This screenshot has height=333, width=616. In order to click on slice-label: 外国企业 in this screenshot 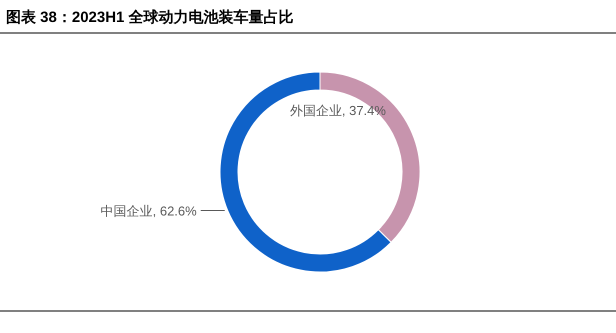, I will do `click(316, 110)`.